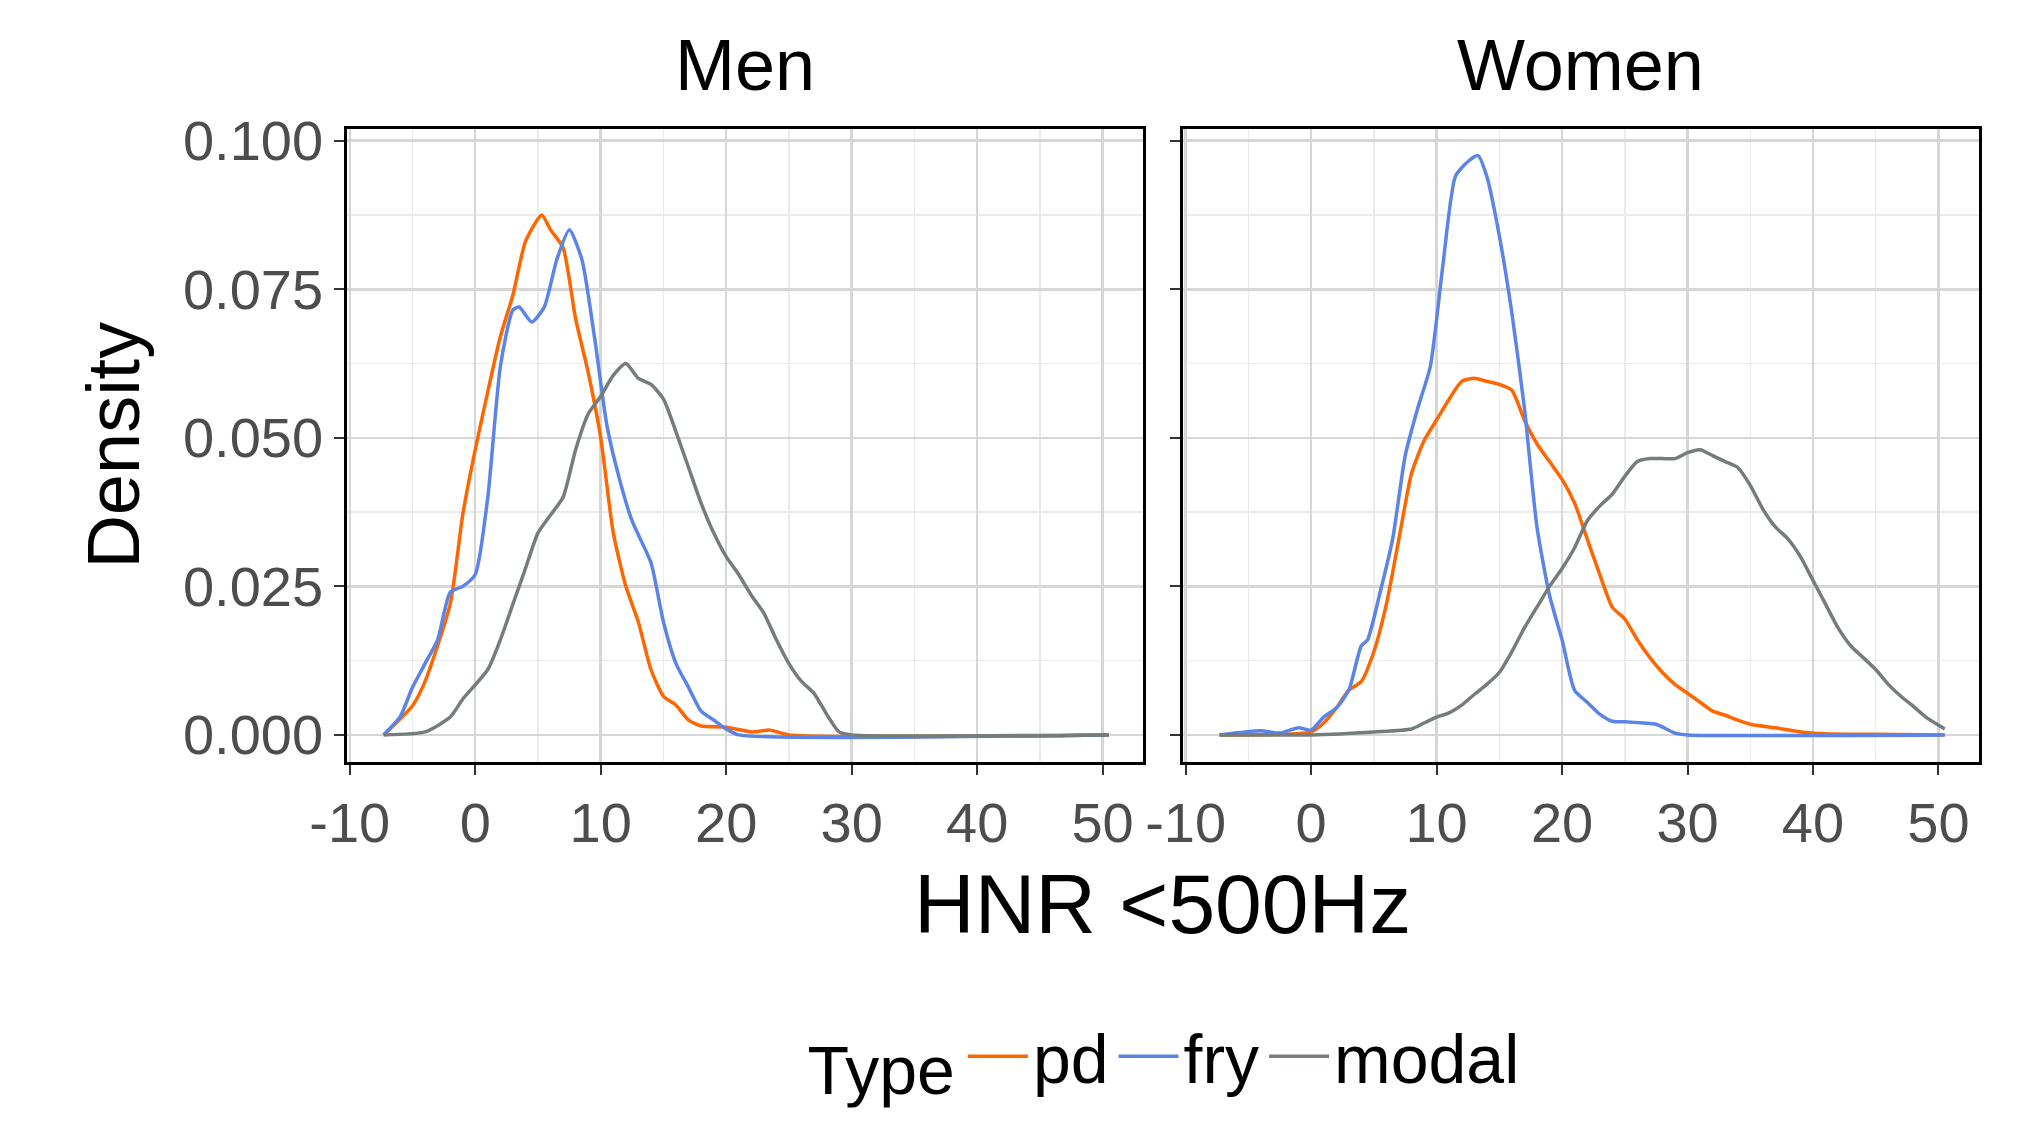 Image resolution: width=2019 pixels, height=1130 pixels. I want to click on x-axis-title: HNR <500Hz, so click(1163, 904).